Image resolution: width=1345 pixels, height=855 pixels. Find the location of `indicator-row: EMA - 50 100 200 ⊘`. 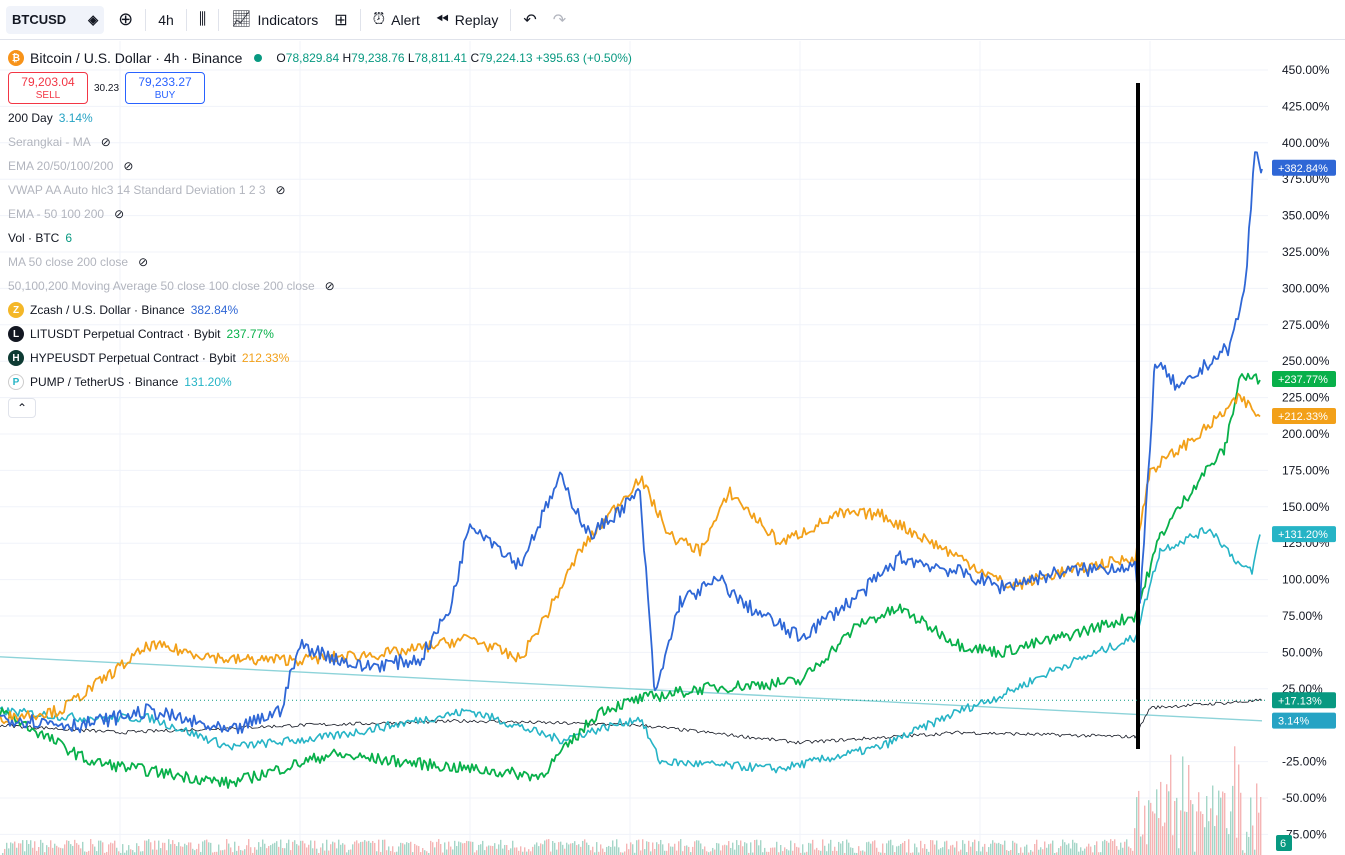

indicator-row: EMA - 50 100 200 ⊘ is located at coordinates (320, 214).